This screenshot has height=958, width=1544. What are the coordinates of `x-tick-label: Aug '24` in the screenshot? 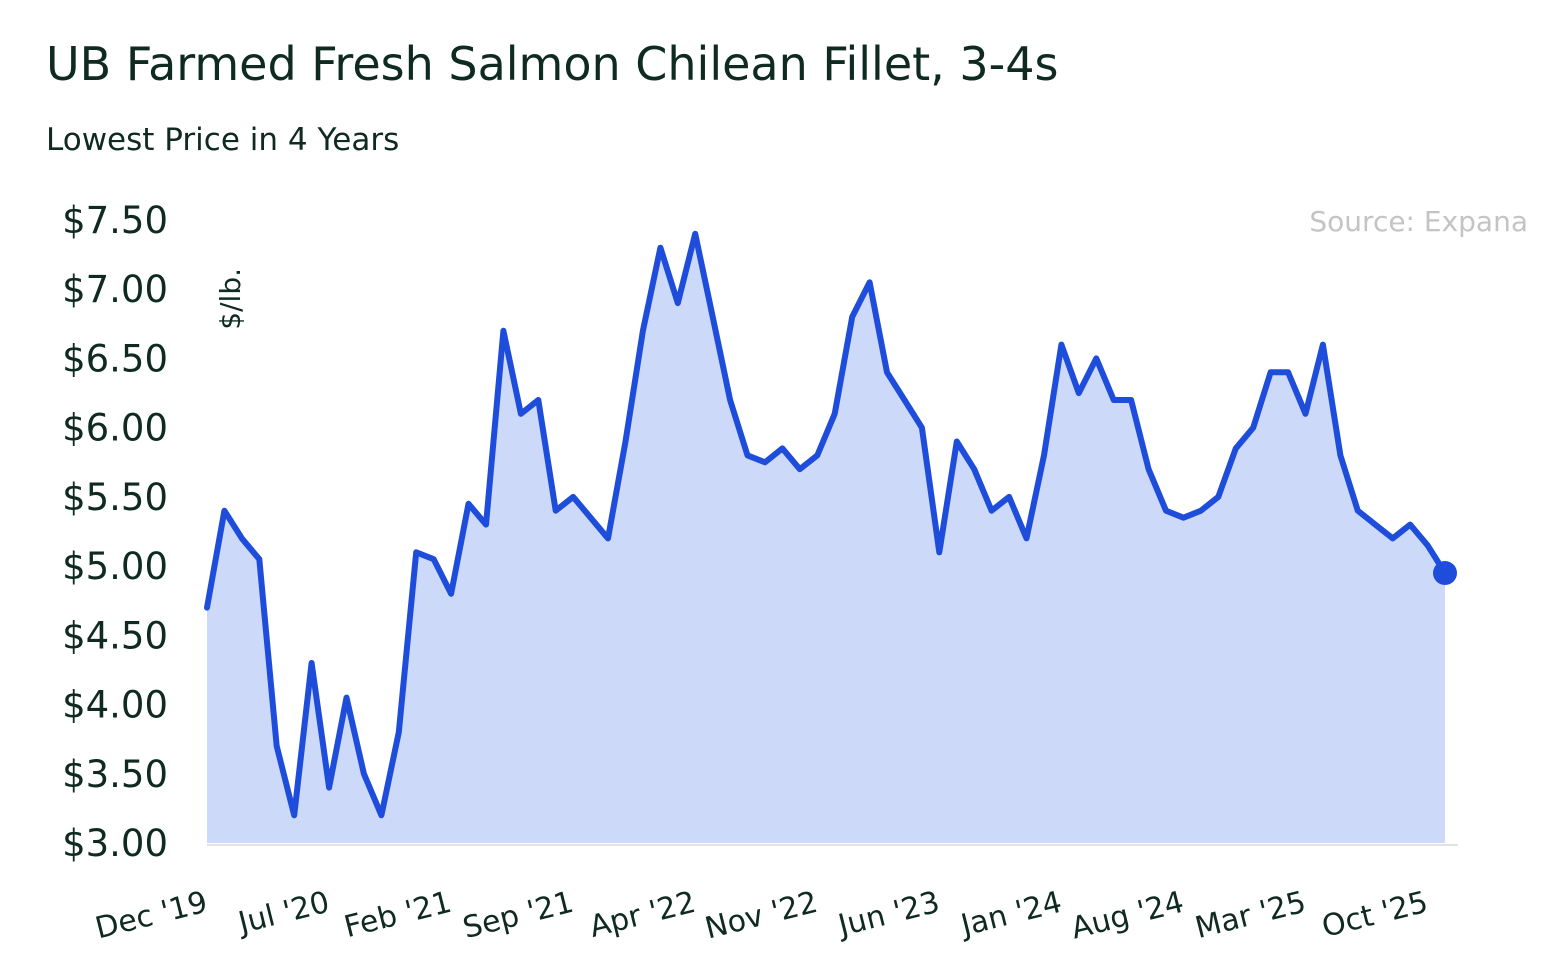 It's located at (1128, 916).